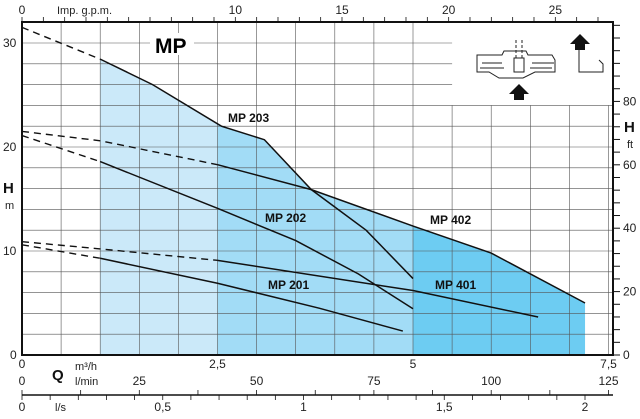 This screenshot has height=419, width=640. Describe the element at coordinates (119, 148) in the screenshot. I see `mp-402-extrapolated-line` at that location.